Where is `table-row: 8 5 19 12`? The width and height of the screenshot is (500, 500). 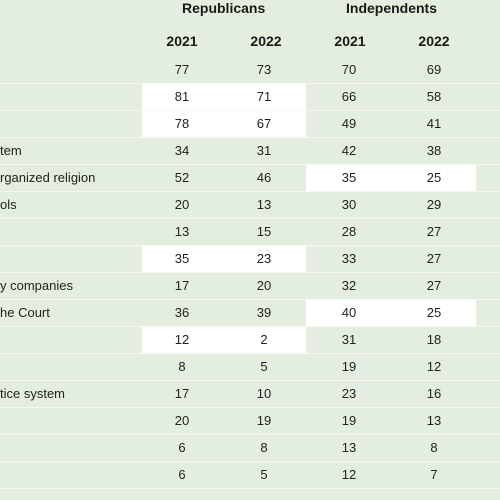 table-row: 8 5 19 12 is located at coordinates (250, 367).